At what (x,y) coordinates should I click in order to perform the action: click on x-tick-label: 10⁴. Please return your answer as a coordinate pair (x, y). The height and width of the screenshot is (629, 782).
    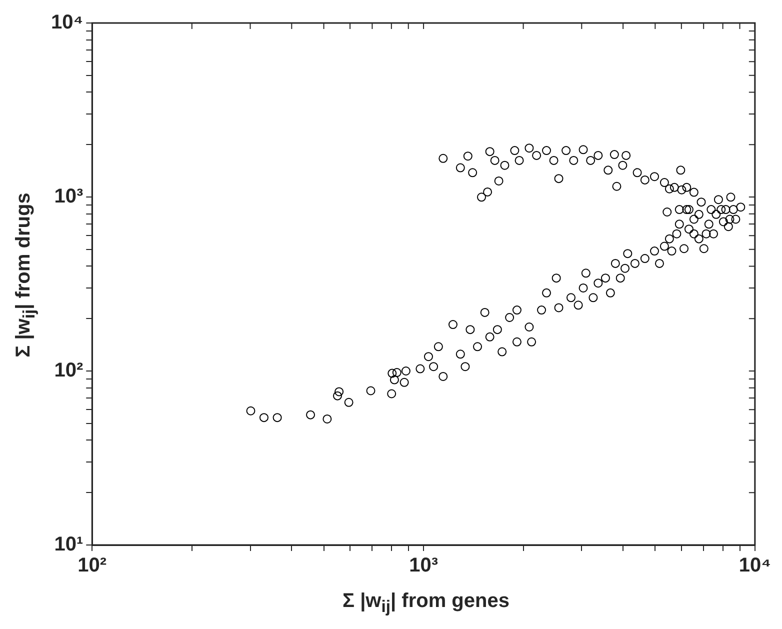
    Looking at the image, I should click on (754, 565).